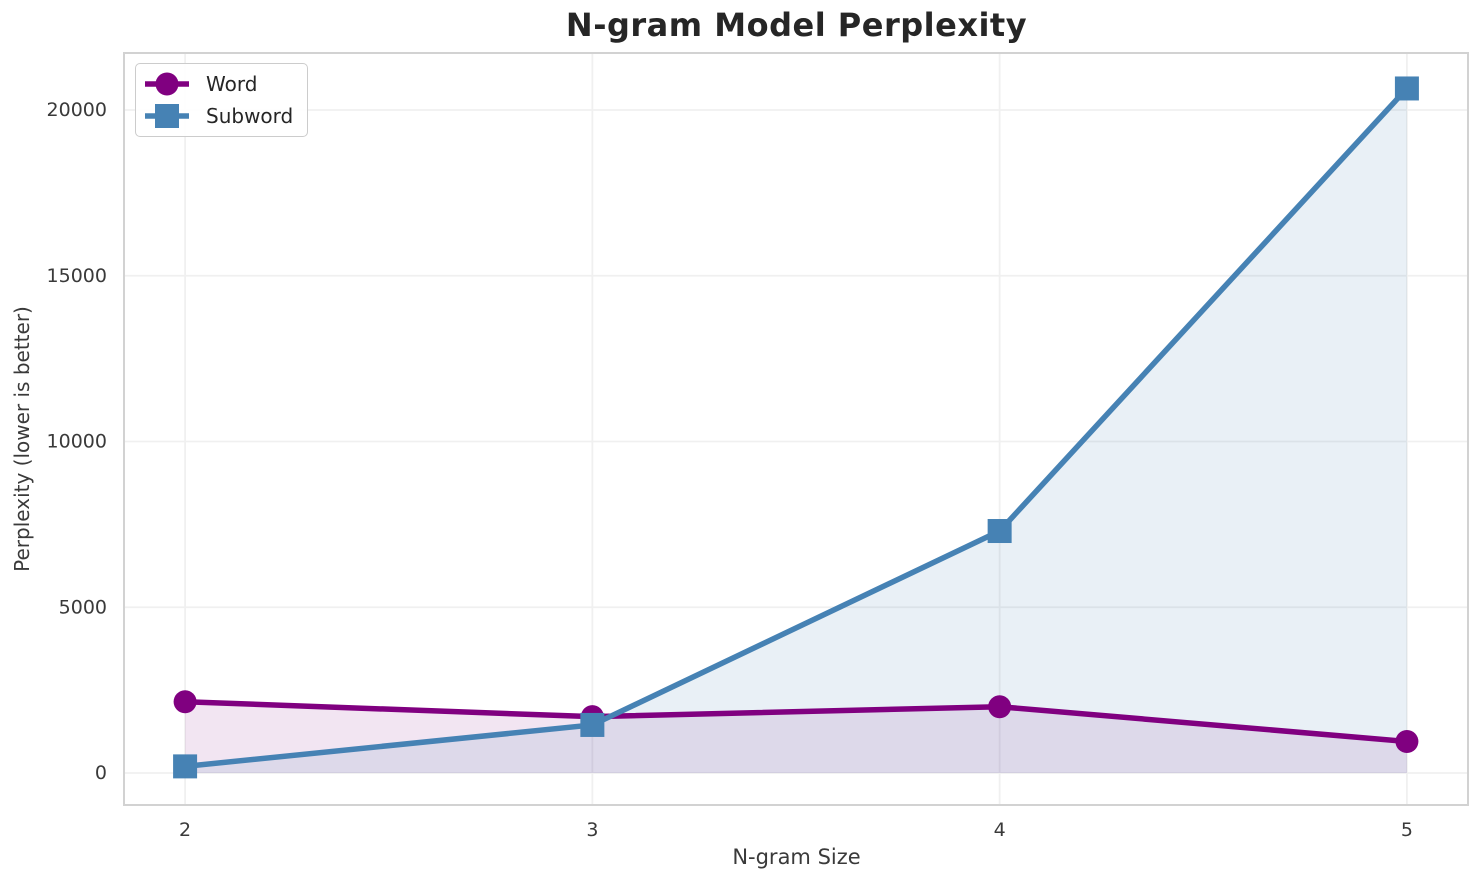 The height and width of the screenshot is (885, 1484). I want to click on x-tick-label: 4, so click(1000, 830).